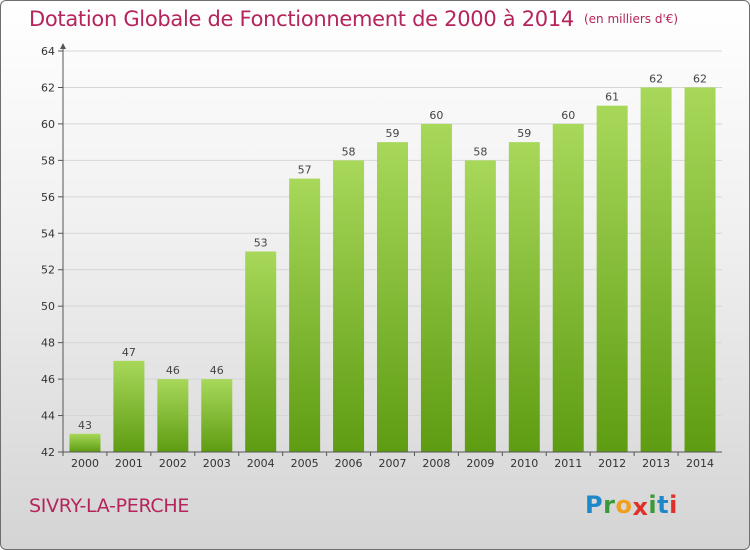  What do you see at coordinates (612, 97) in the screenshot?
I see `bar-value-label: 61` at bounding box center [612, 97].